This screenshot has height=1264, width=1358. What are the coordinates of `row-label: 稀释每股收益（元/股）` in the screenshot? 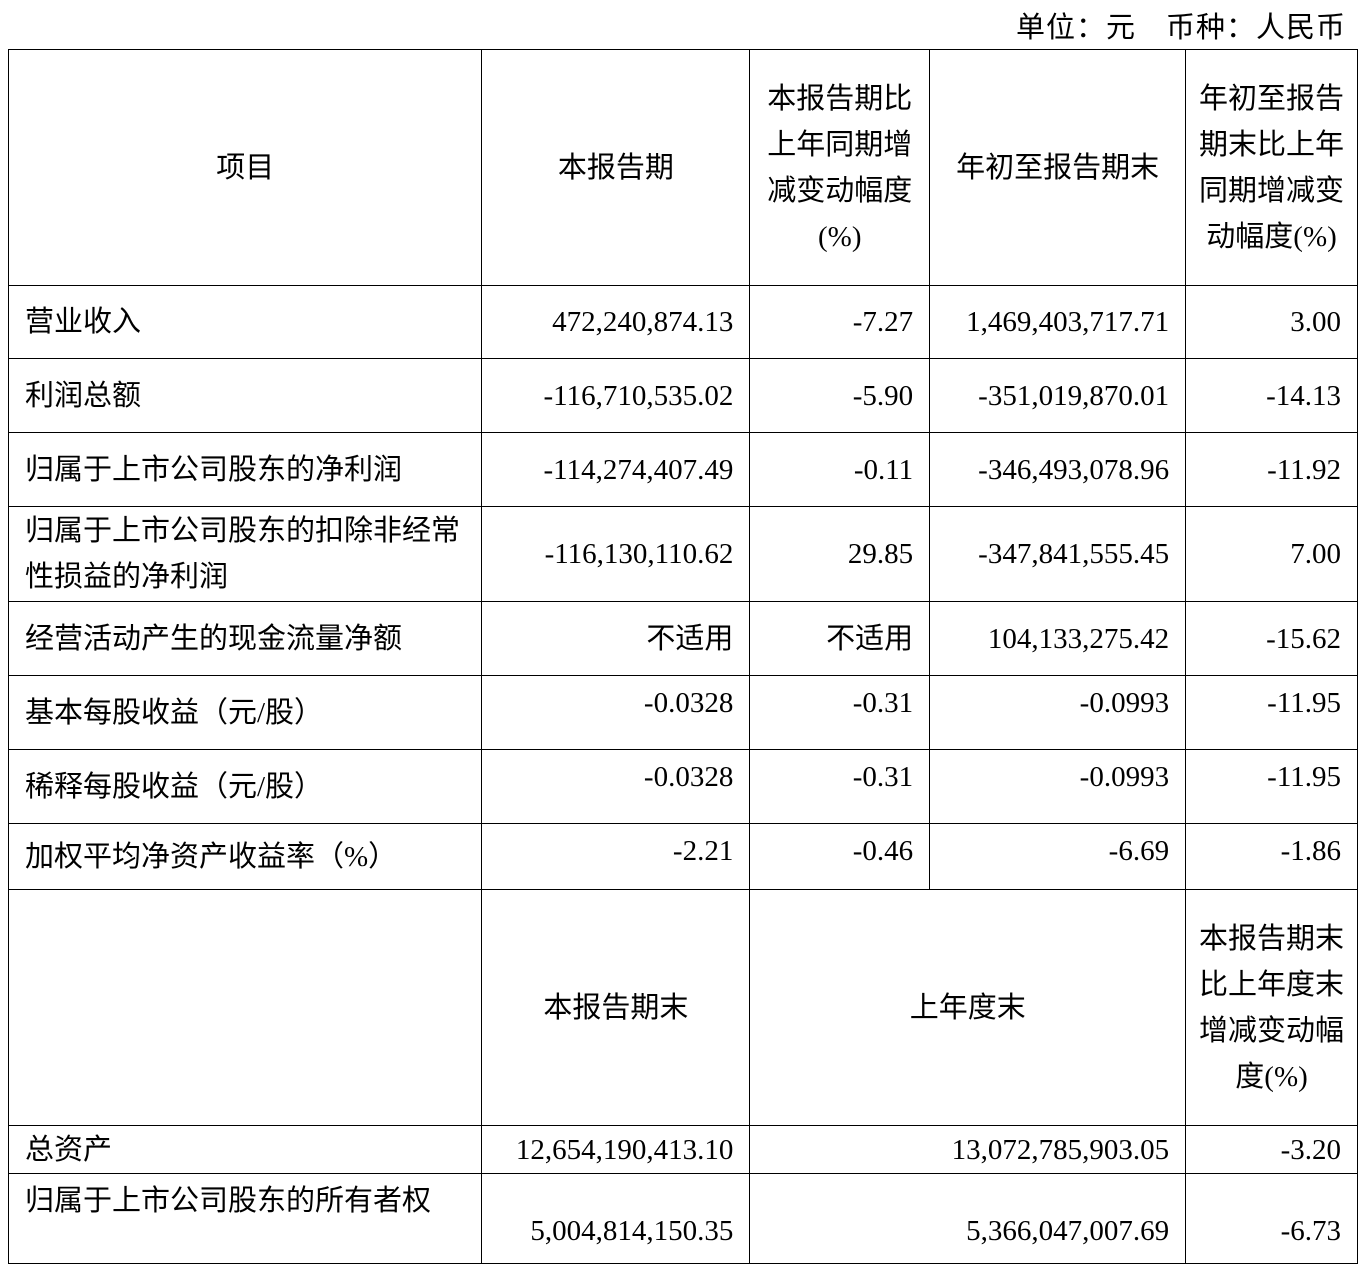 It's located at (245, 786).